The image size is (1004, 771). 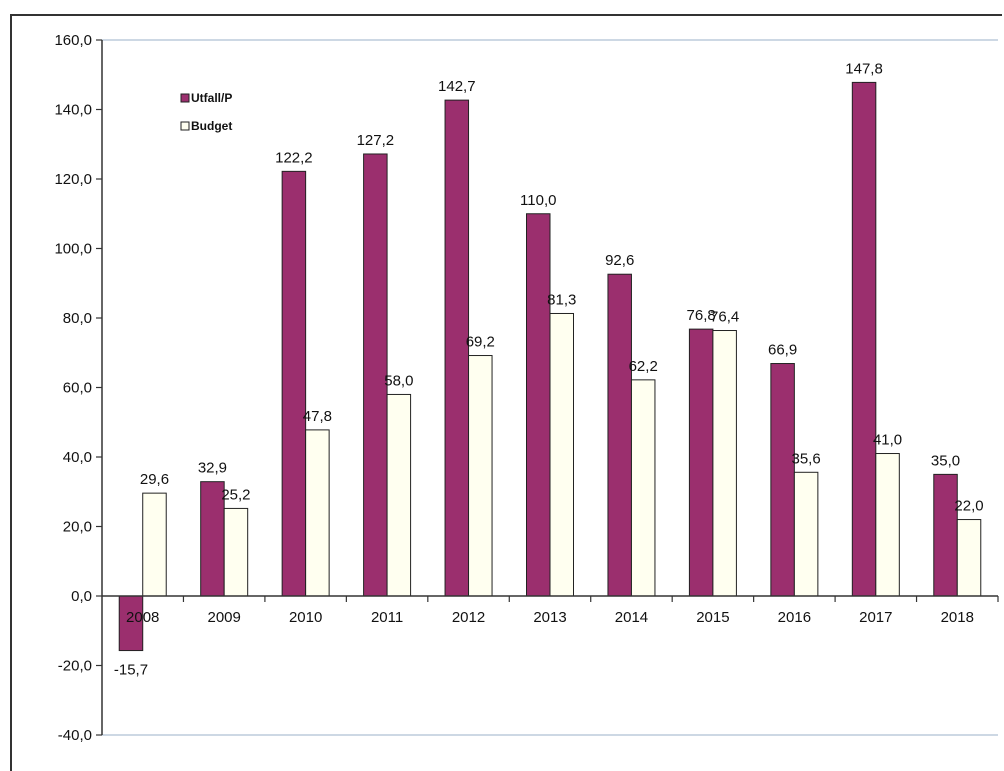 What do you see at coordinates (81, 596) in the screenshot?
I see `y-tick-label: 0,0` at bounding box center [81, 596].